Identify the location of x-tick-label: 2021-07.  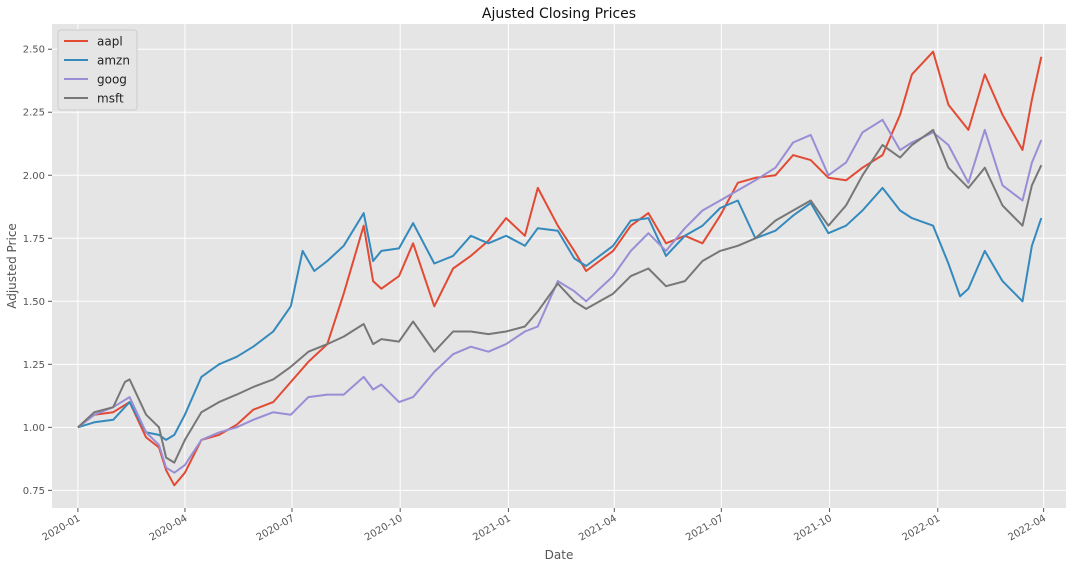
(705, 528).